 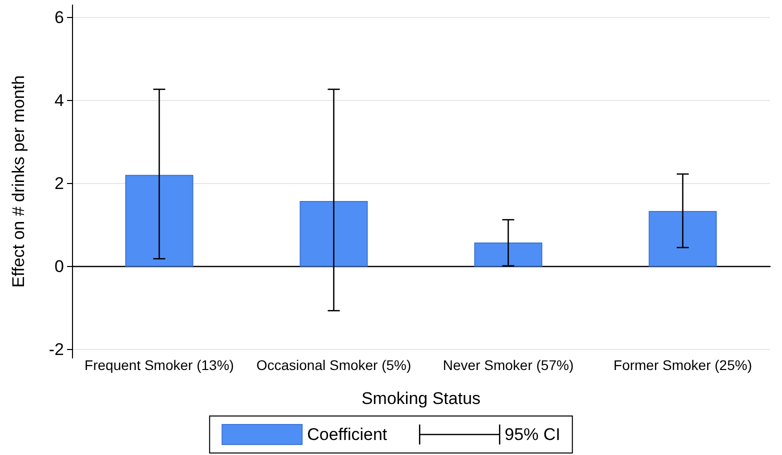 I want to click on y-tick-label: -2, so click(x=56, y=350).